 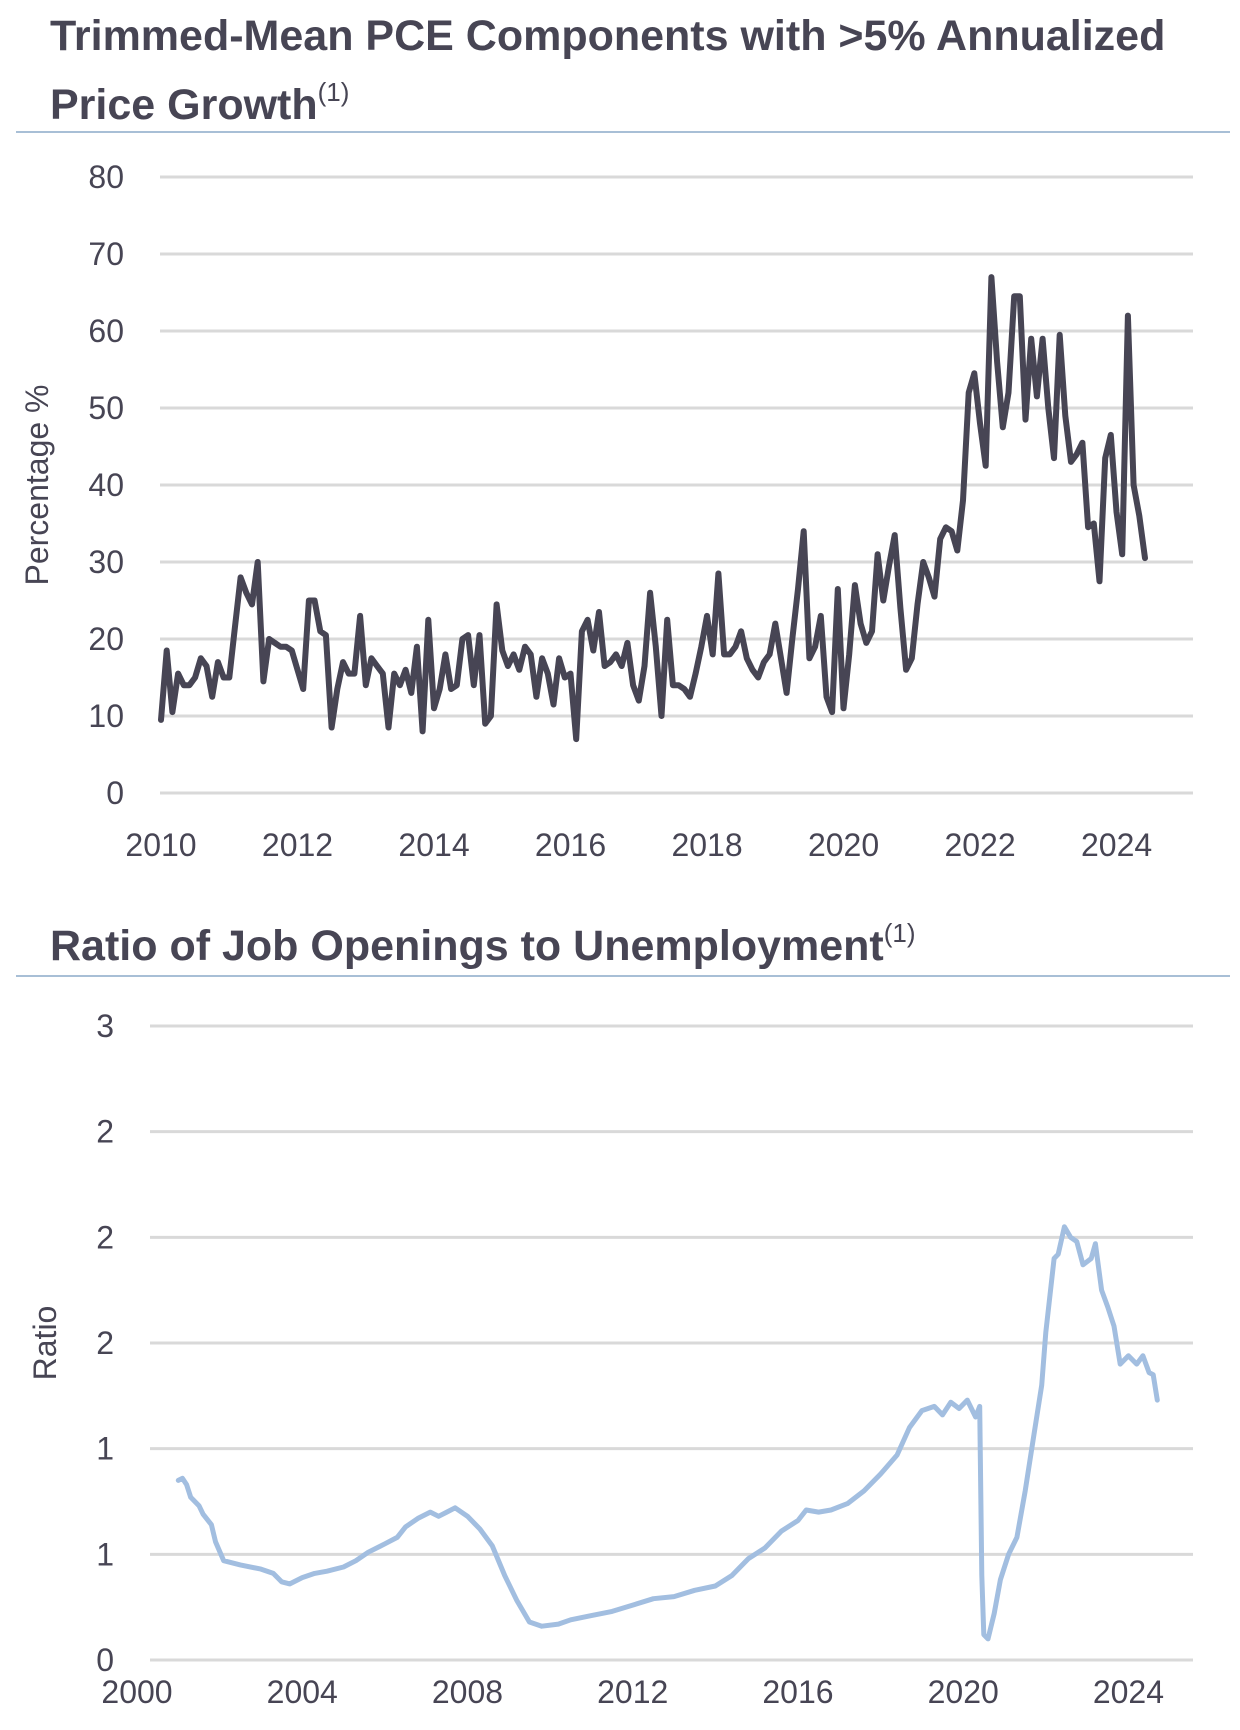 What do you see at coordinates (106, 639) in the screenshot?
I see `chart-1-y-tick-label: 20` at bounding box center [106, 639].